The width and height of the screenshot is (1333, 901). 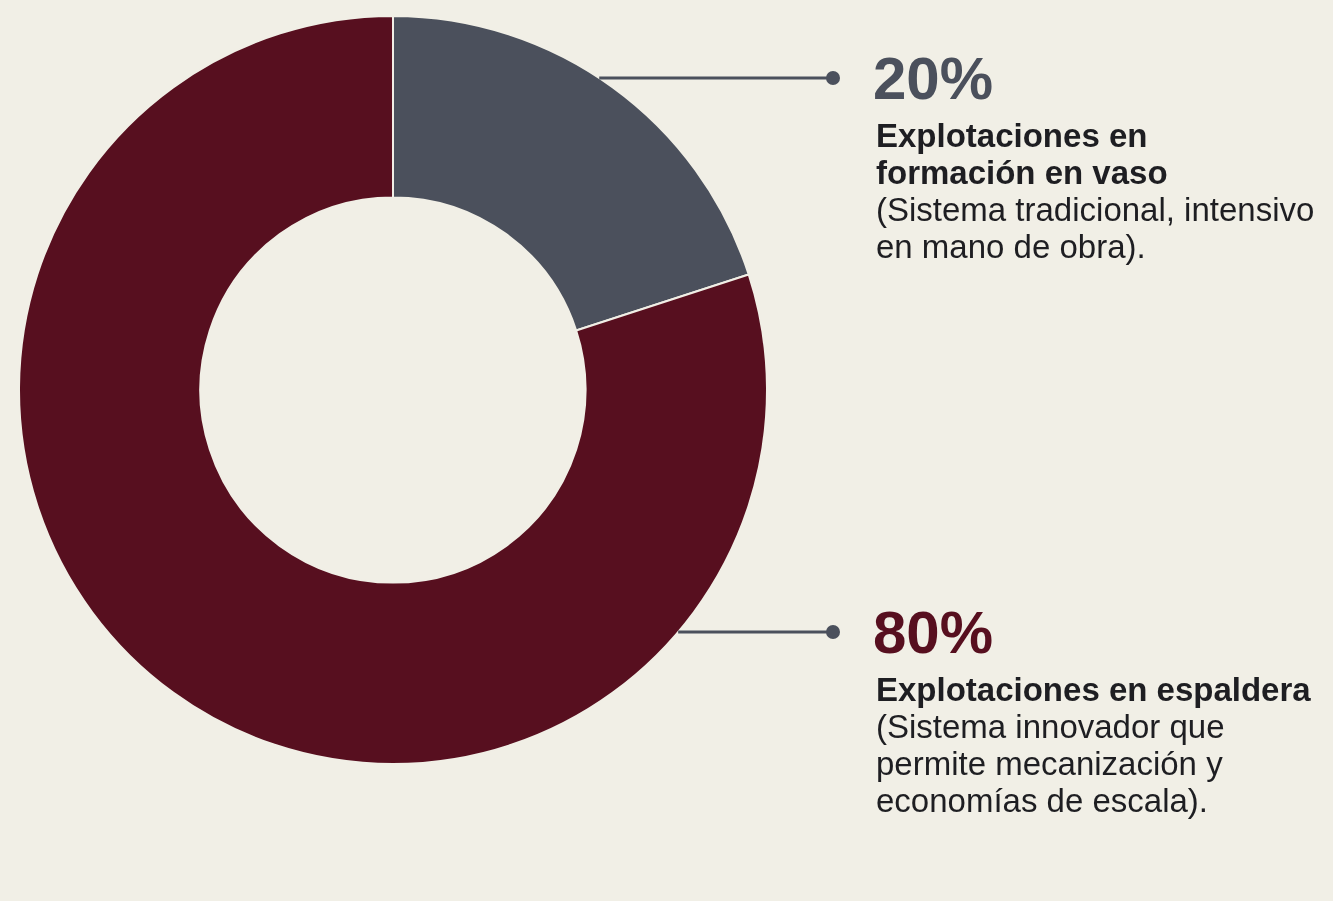 What do you see at coordinates (933, 632) in the screenshot?
I see `data-label: 80%` at bounding box center [933, 632].